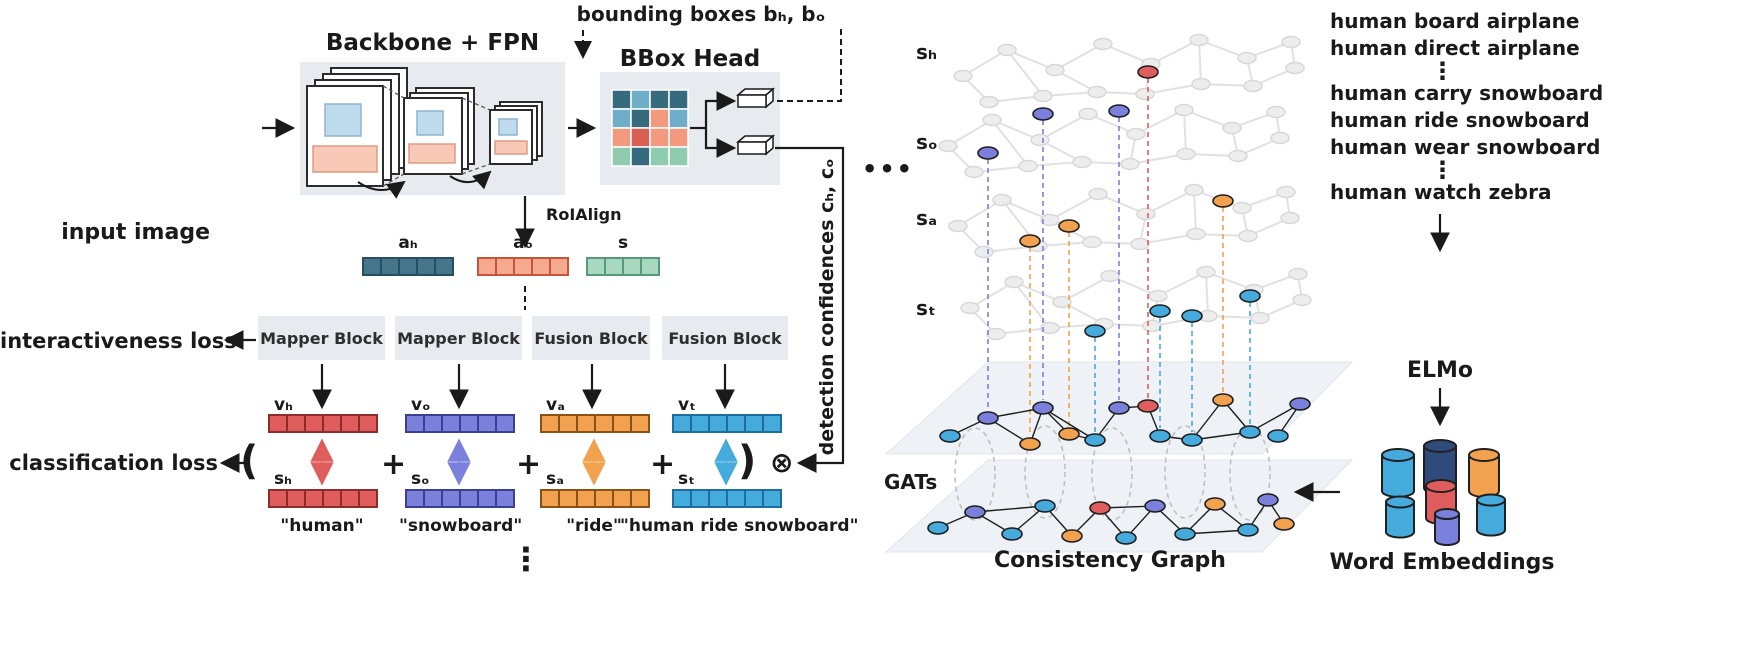 The width and height of the screenshot is (1741, 645). What do you see at coordinates (727, 423) in the screenshot?
I see `vector-vt-strip` at bounding box center [727, 423].